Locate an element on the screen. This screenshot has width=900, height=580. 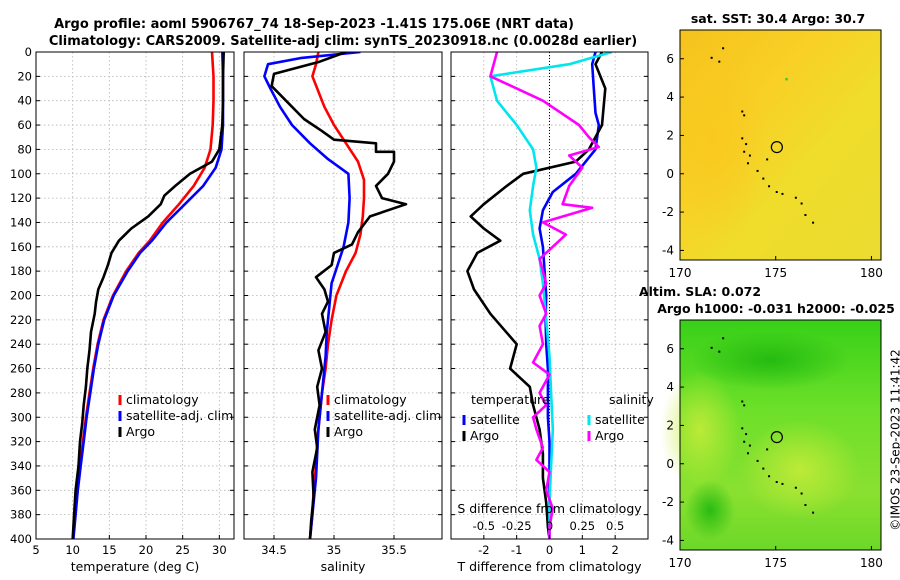
x-tick-label: 10 is located at coordinates (72, 550).